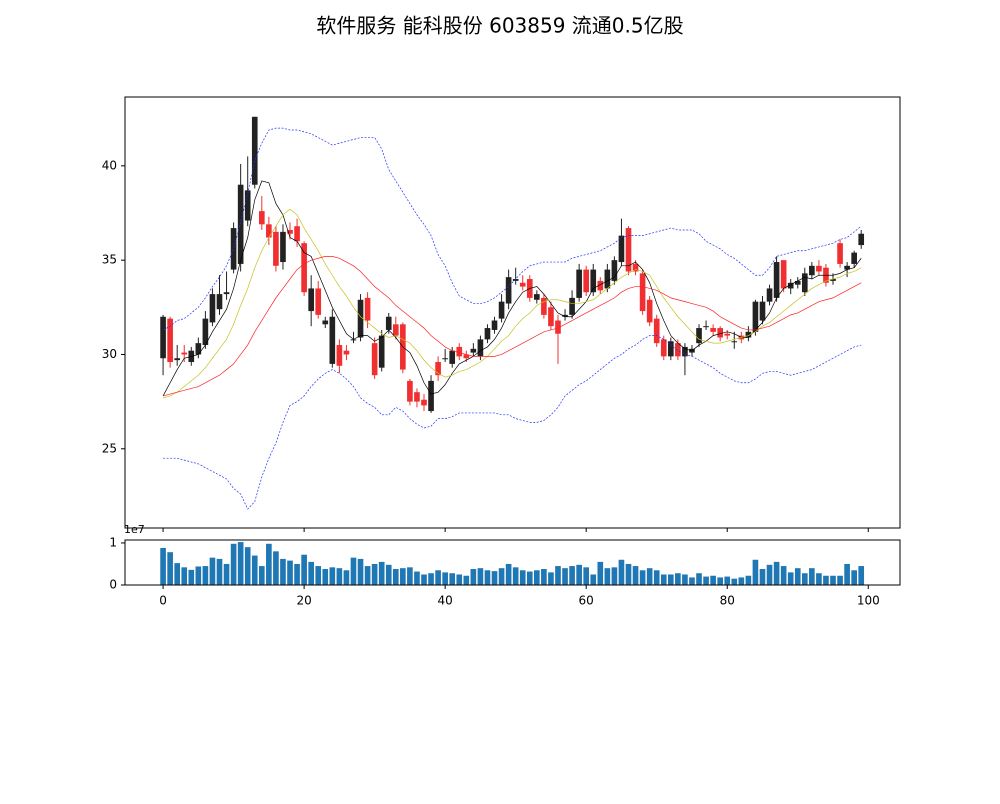 This screenshot has height=804, width=1000. What do you see at coordinates (868, 601) in the screenshot?
I see `x-tick-label: 100` at bounding box center [868, 601].